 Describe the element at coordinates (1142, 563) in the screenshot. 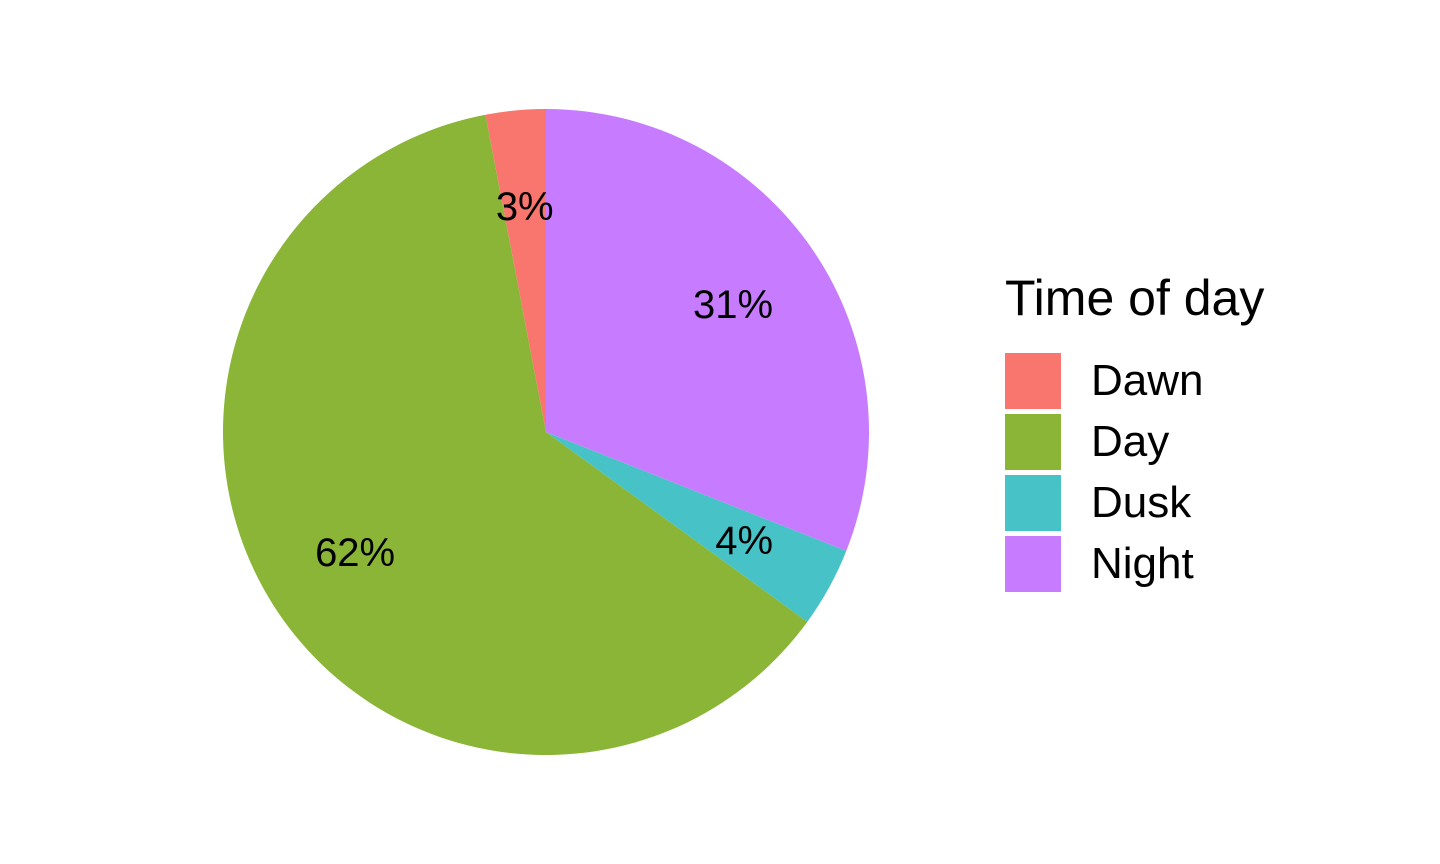

I see `legend-label: Night` at that location.